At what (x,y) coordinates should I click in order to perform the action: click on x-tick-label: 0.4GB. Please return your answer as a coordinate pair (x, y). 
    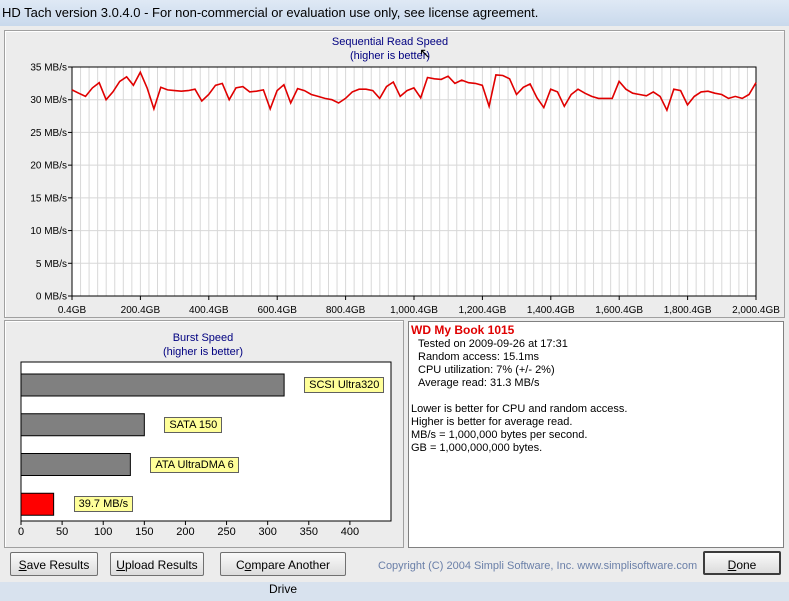
    Looking at the image, I should click on (72, 310).